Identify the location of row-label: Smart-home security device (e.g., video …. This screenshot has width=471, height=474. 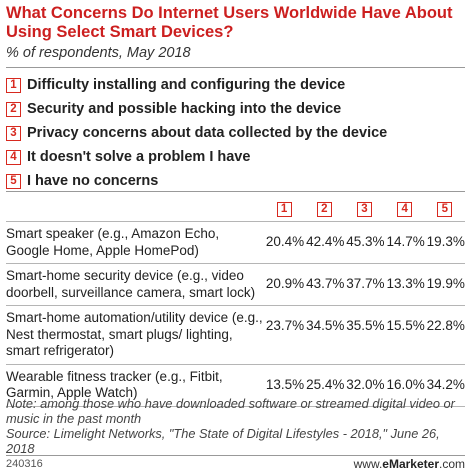
(131, 284).